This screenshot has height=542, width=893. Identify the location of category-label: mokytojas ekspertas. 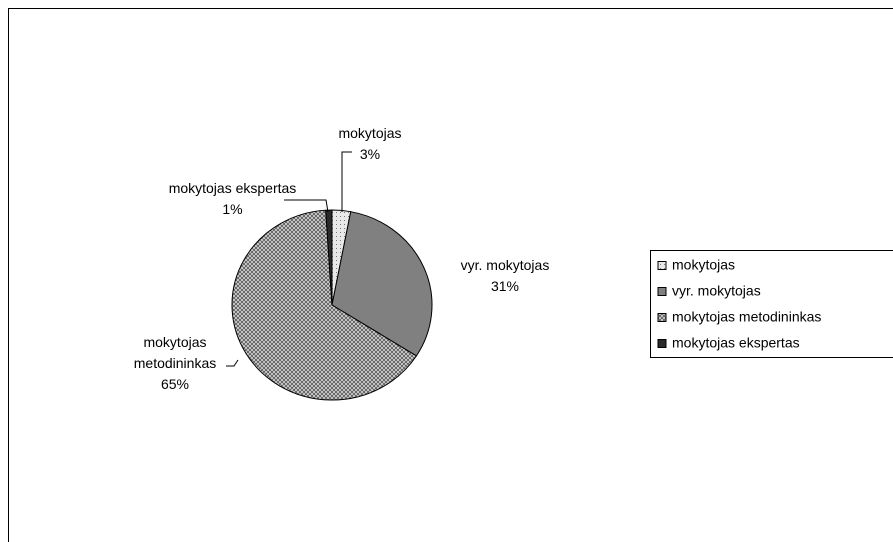
(232, 188).